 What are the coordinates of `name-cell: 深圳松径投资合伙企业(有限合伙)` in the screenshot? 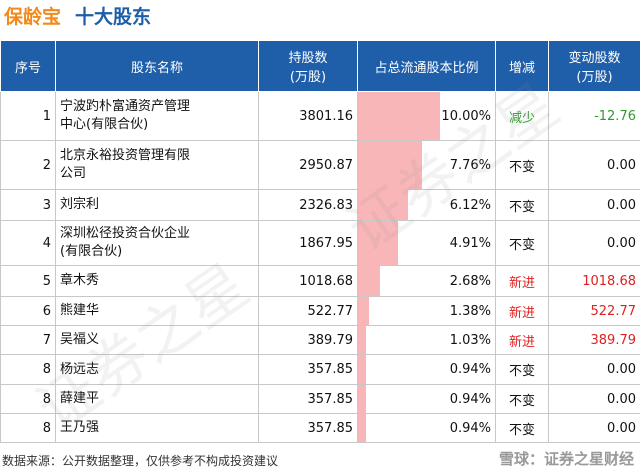 It's located at (157, 243).